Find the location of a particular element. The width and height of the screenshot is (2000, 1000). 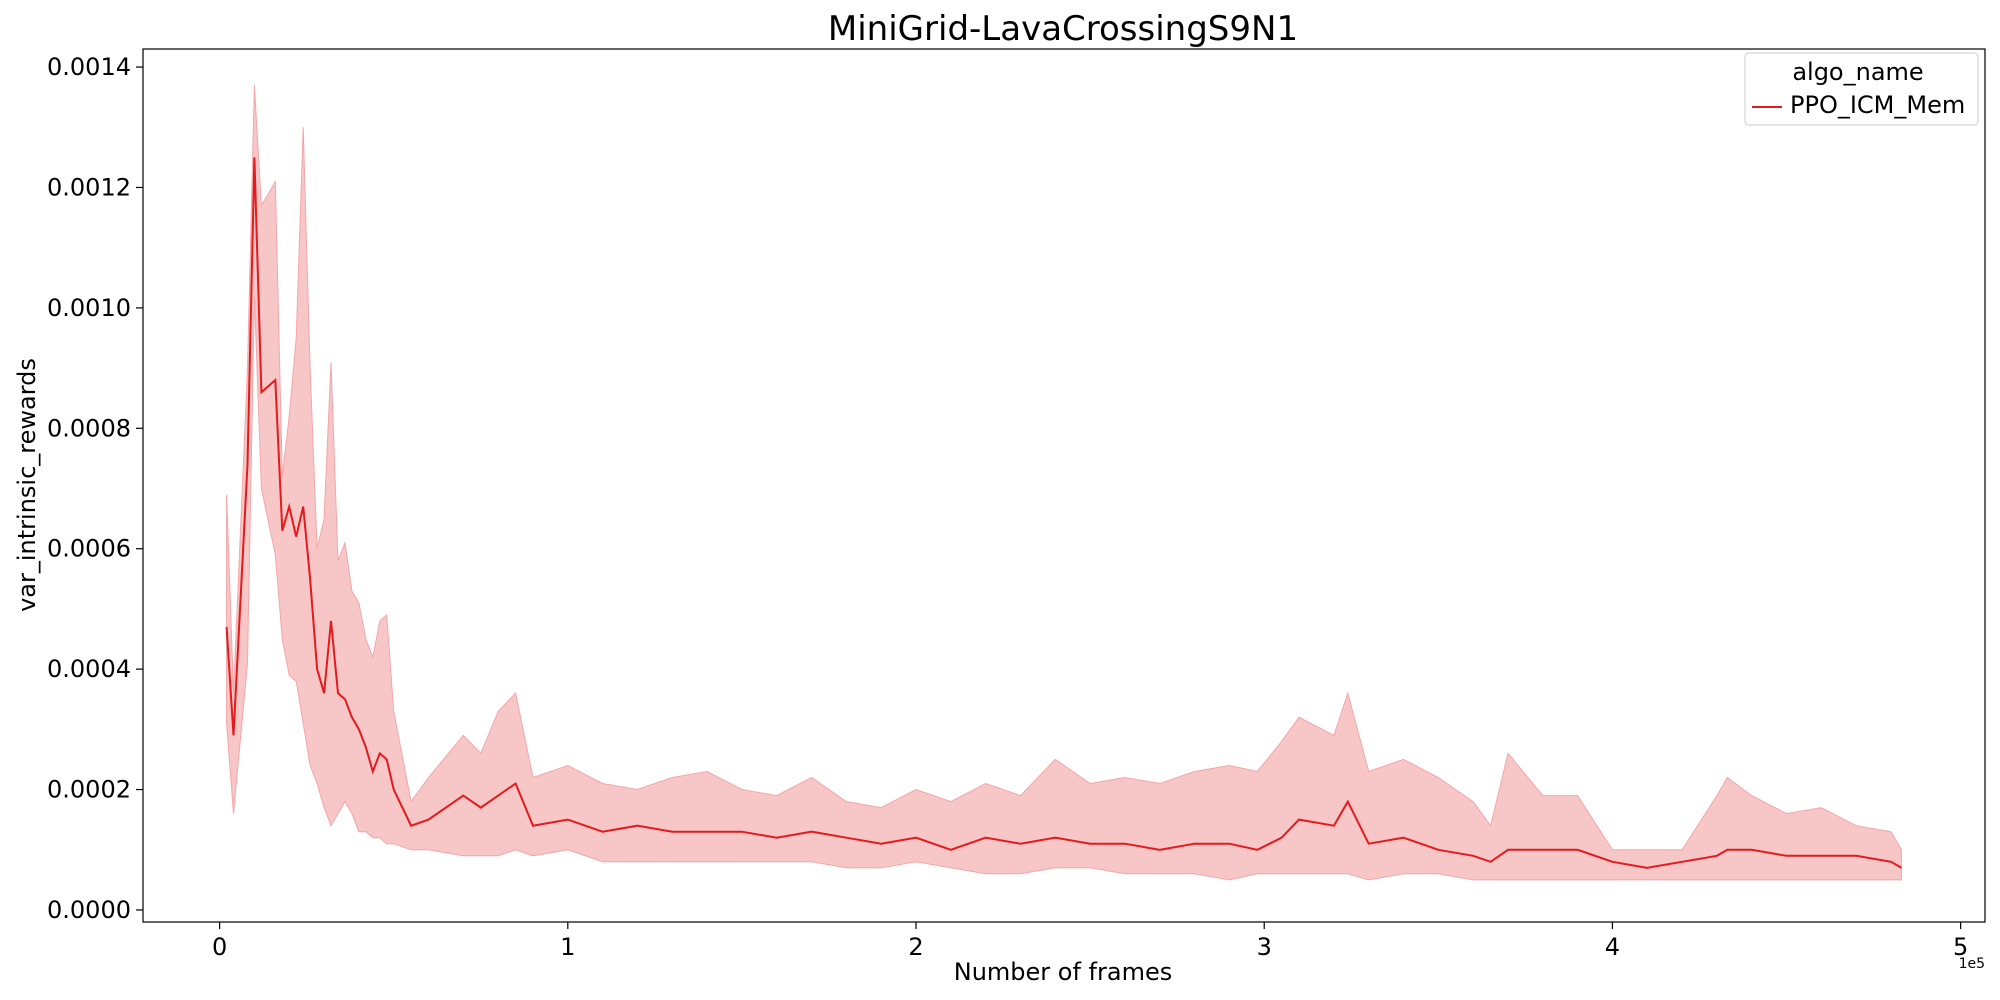

x-tick-label: 5 is located at coordinates (1960, 947).